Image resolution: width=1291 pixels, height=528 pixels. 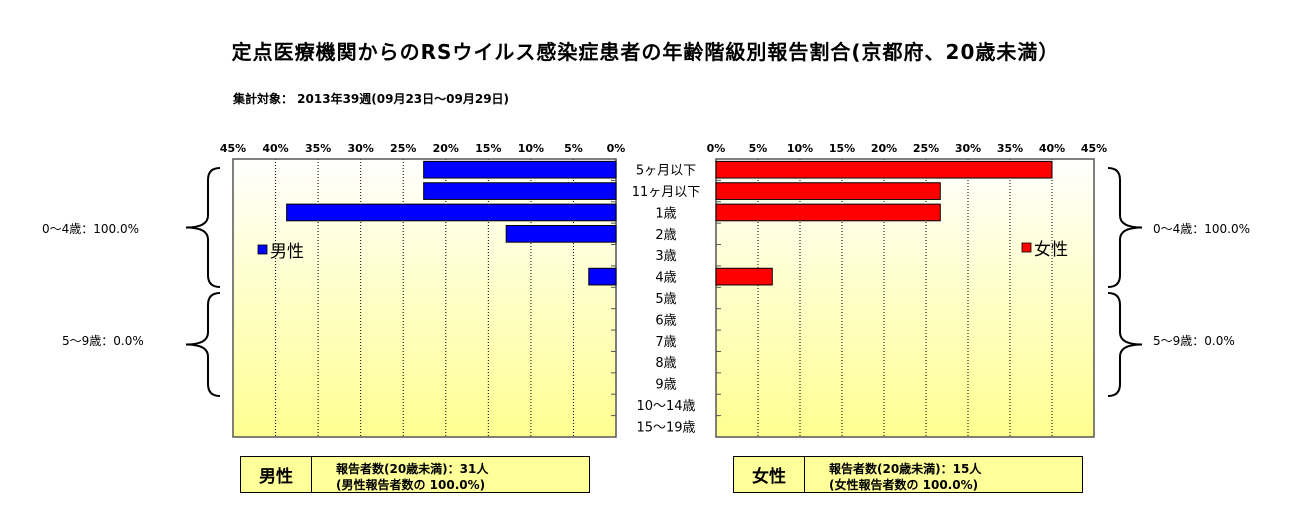 I want to click on male-axis-tick-label: 35%, so click(x=318, y=148).